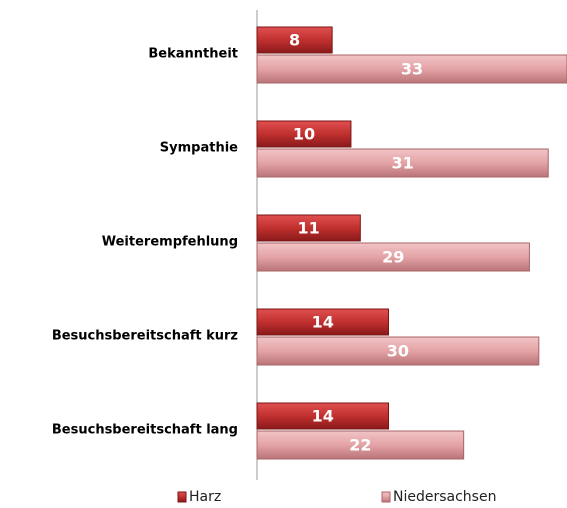 The width and height of the screenshot is (567, 508). Describe the element at coordinates (170, 242) in the screenshot. I see `category-label: Weiterempfehlung` at that location.